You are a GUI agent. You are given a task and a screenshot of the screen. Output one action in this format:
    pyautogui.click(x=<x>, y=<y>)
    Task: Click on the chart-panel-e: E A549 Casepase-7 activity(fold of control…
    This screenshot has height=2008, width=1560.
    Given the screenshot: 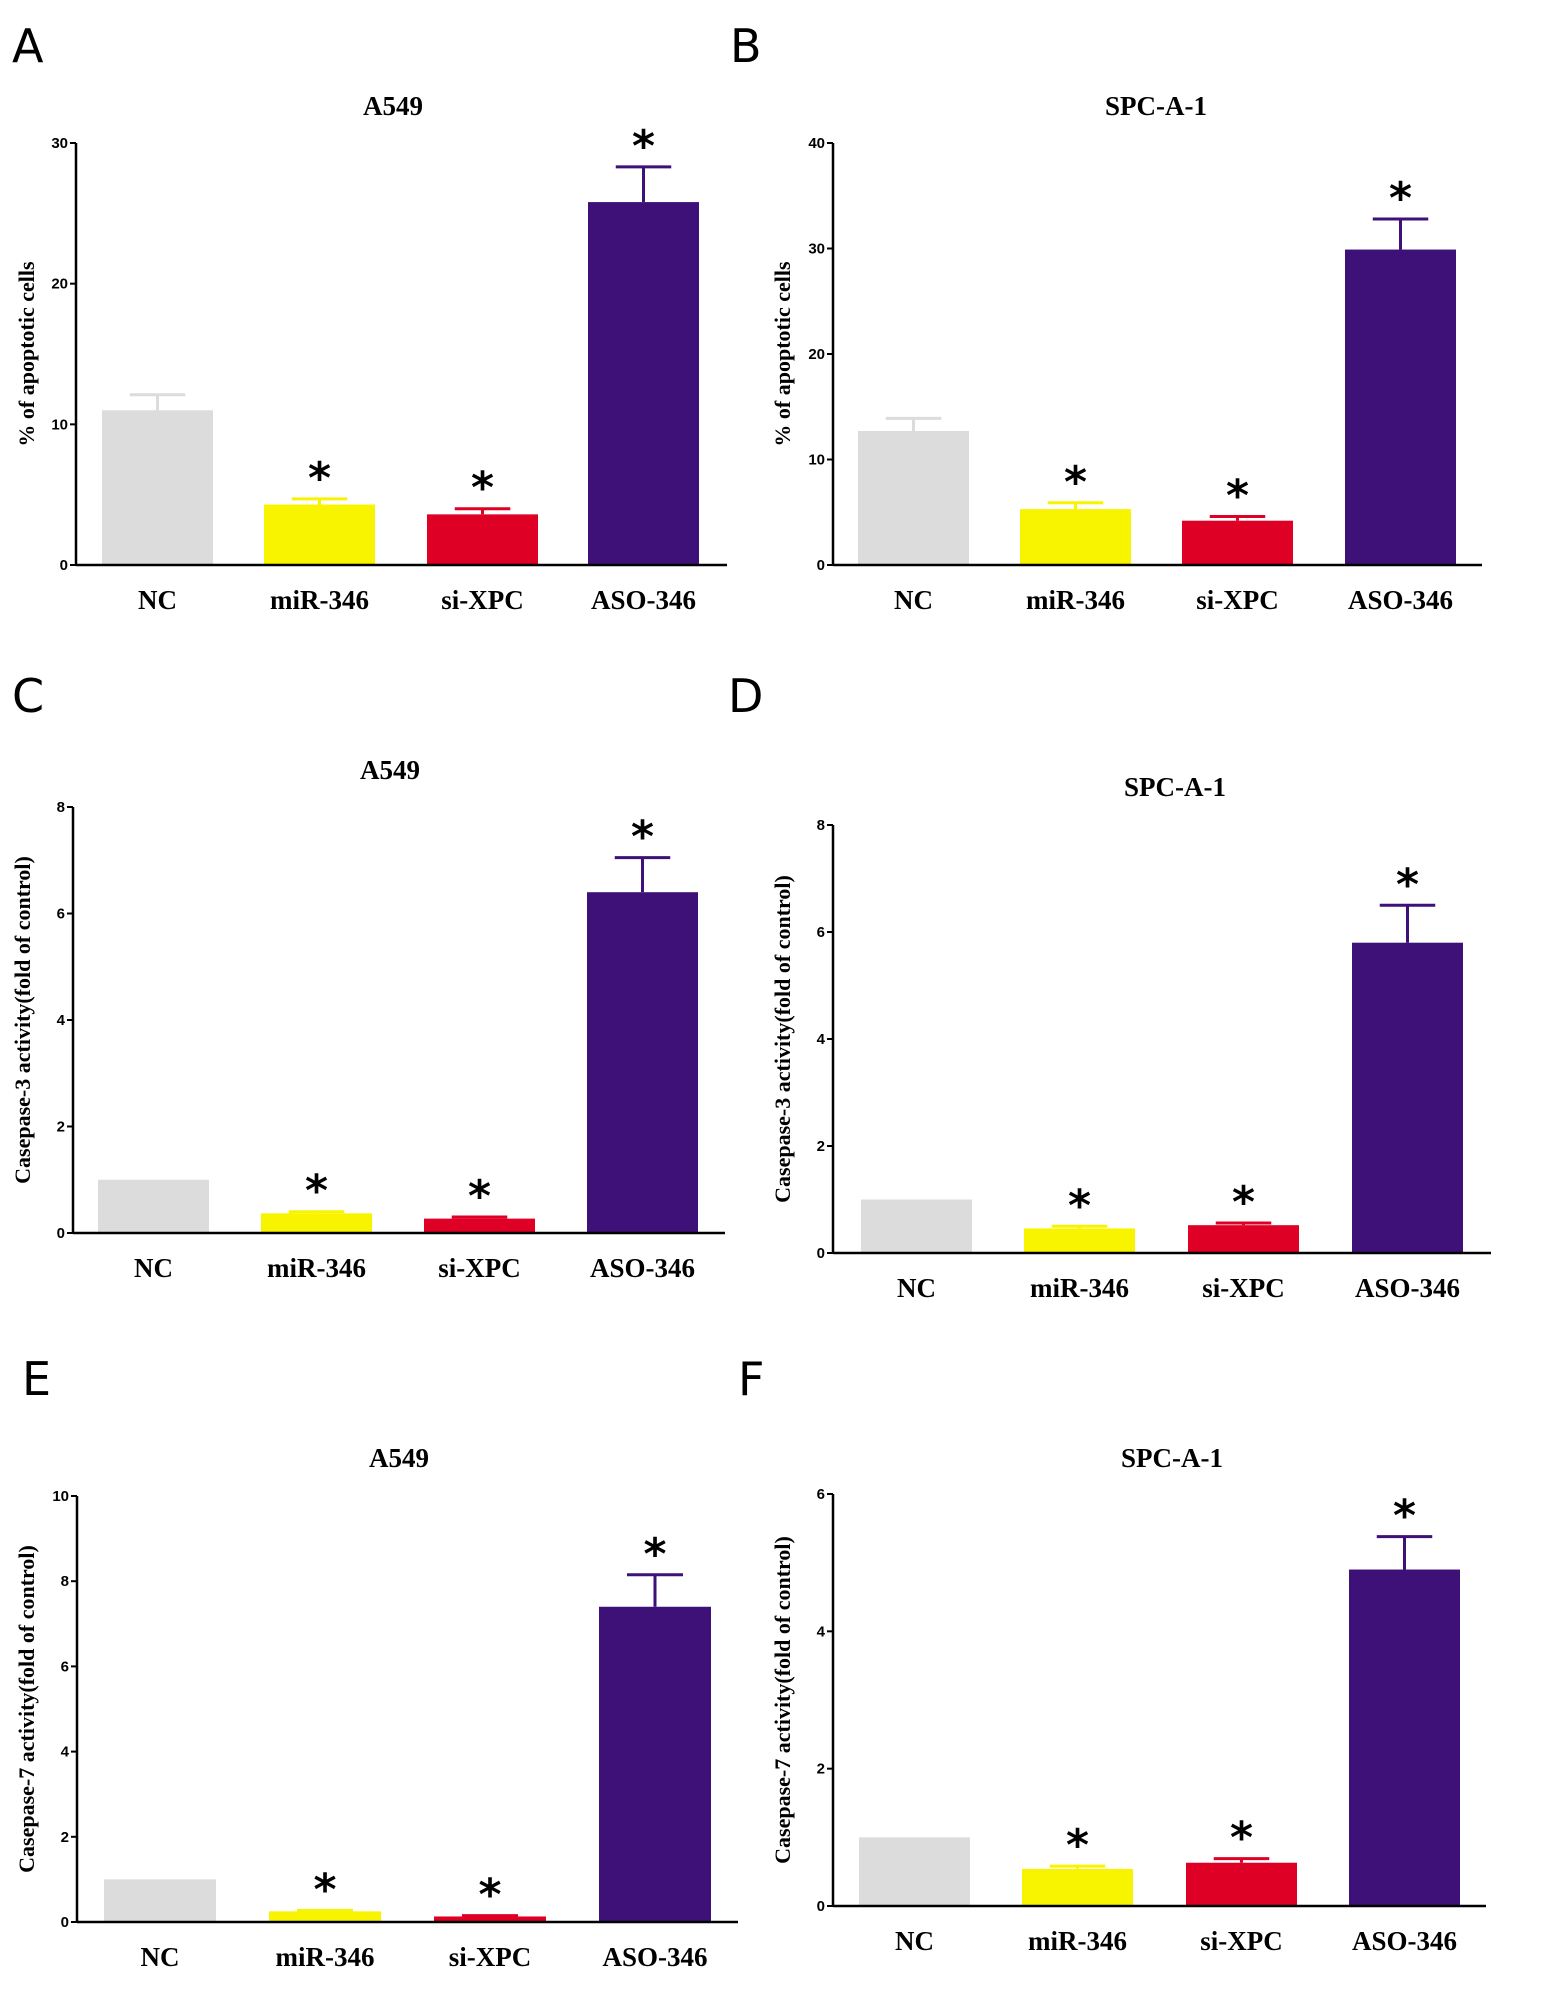 What is the action you would take?
    pyautogui.click(x=376, y=1662)
    